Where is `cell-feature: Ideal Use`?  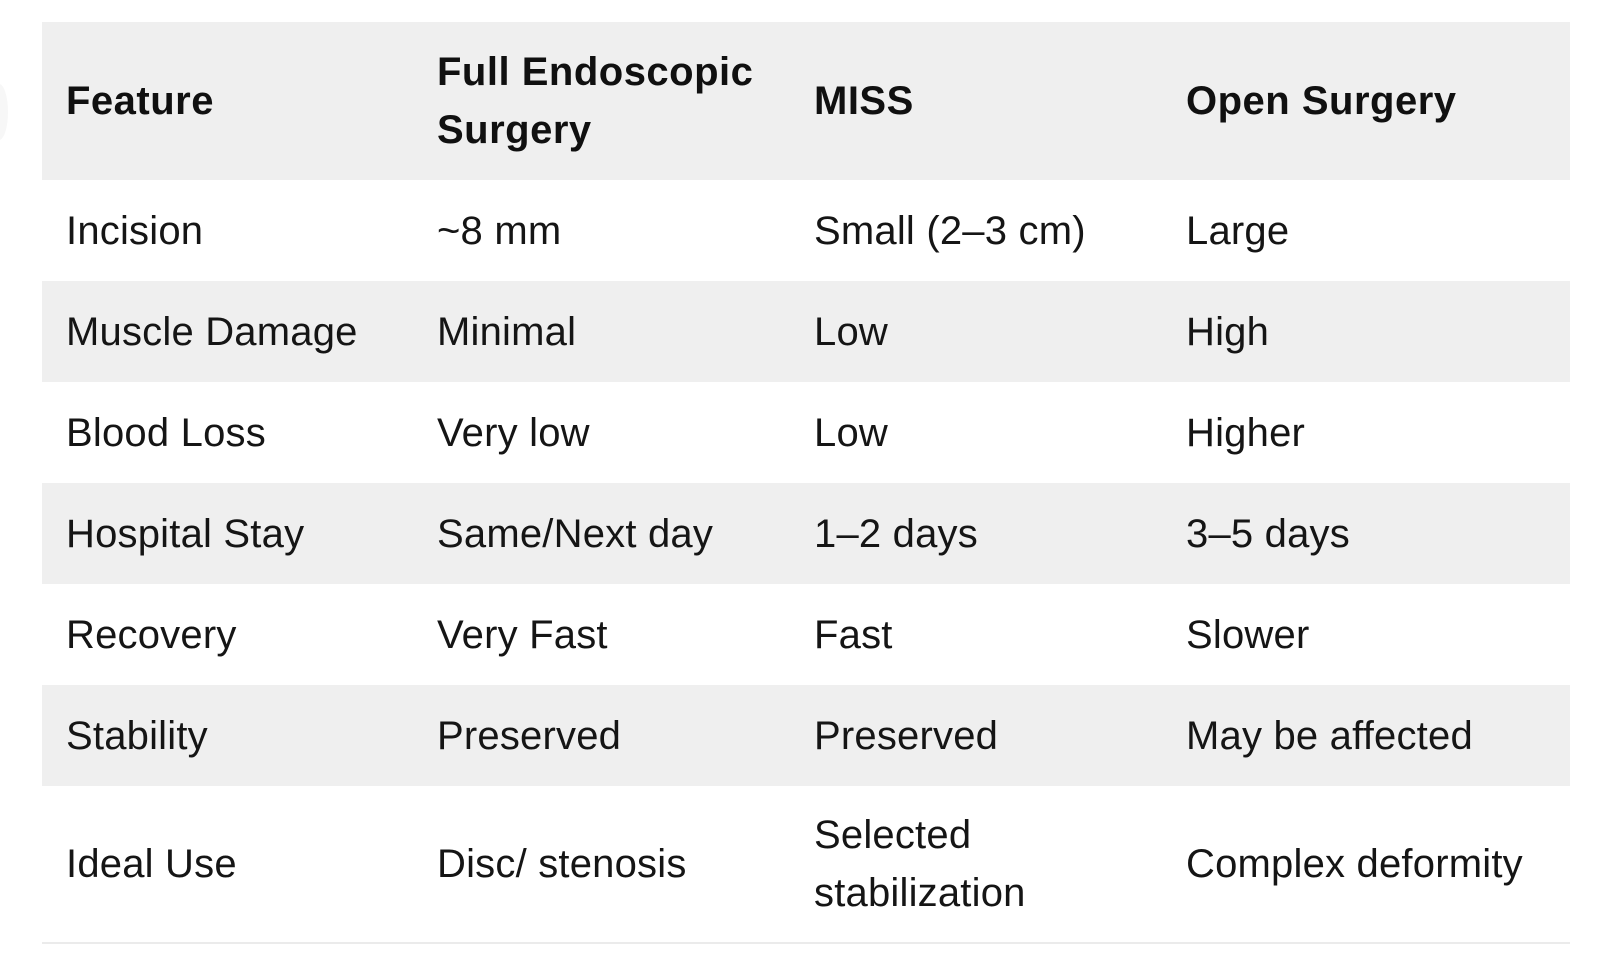 cell-feature: Ideal Use is located at coordinates (151, 864).